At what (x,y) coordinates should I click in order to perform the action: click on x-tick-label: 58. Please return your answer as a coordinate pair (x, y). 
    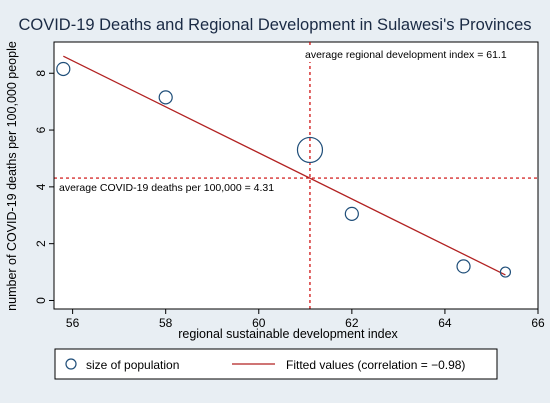
    Looking at the image, I should click on (166, 323).